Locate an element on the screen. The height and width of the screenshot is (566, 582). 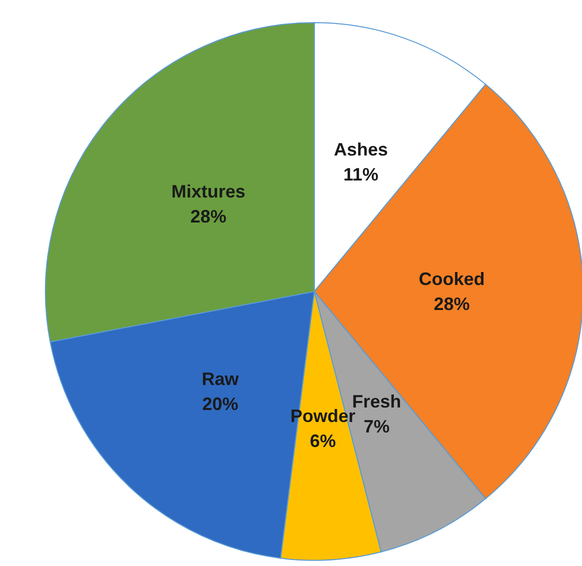
slice-label: Raw is located at coordinates (221, 379).